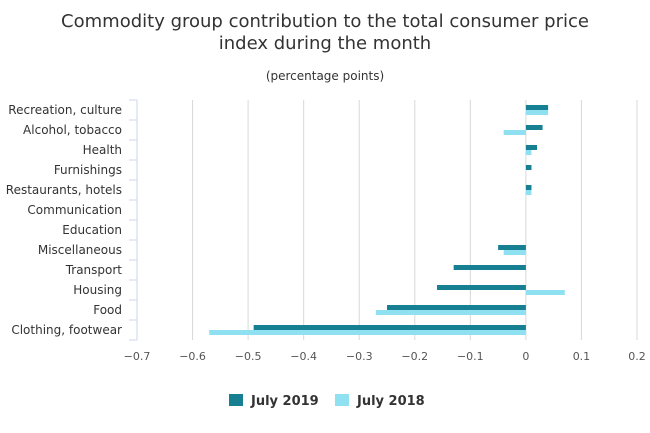 The width and height of the screenshot is (650, 433). I want to click on category-label-restaurants-hotels: Restaurants, hotels, so click(64, 190).